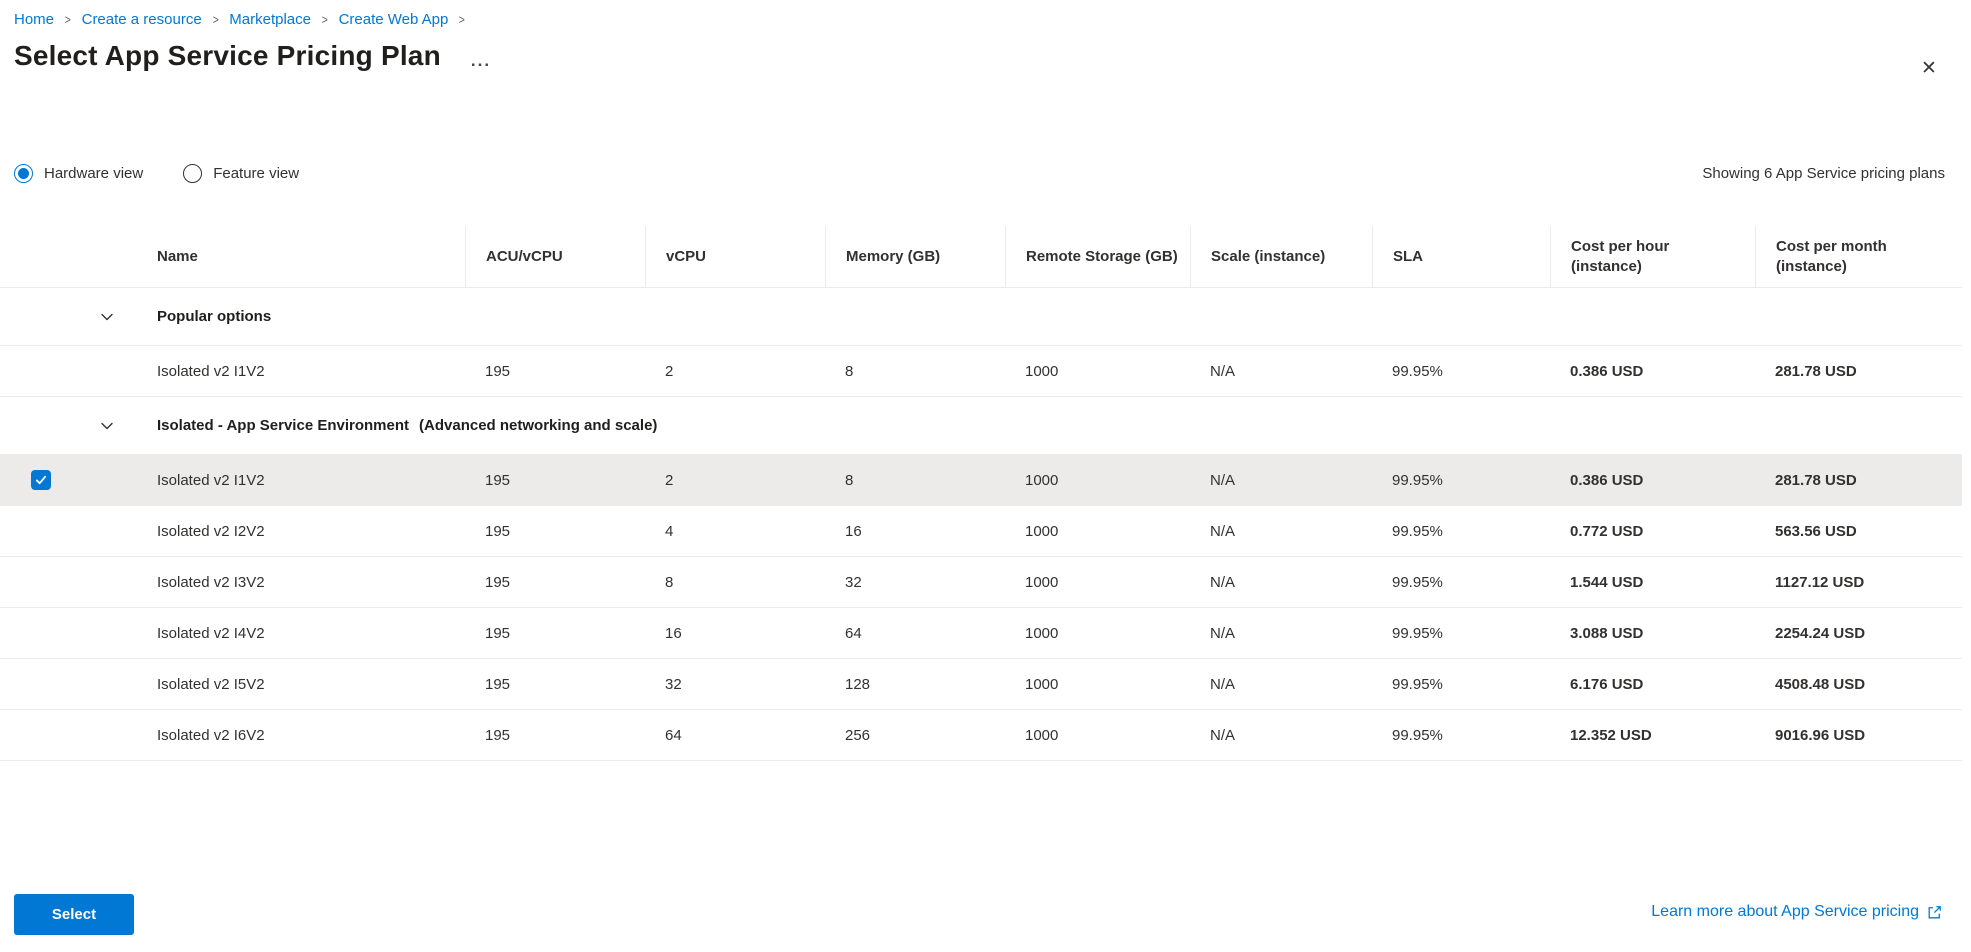  Describe the element at coordinates (211, 480) in the screenshot. I see `cell-name: Isolated v2 I1V2` at that location.